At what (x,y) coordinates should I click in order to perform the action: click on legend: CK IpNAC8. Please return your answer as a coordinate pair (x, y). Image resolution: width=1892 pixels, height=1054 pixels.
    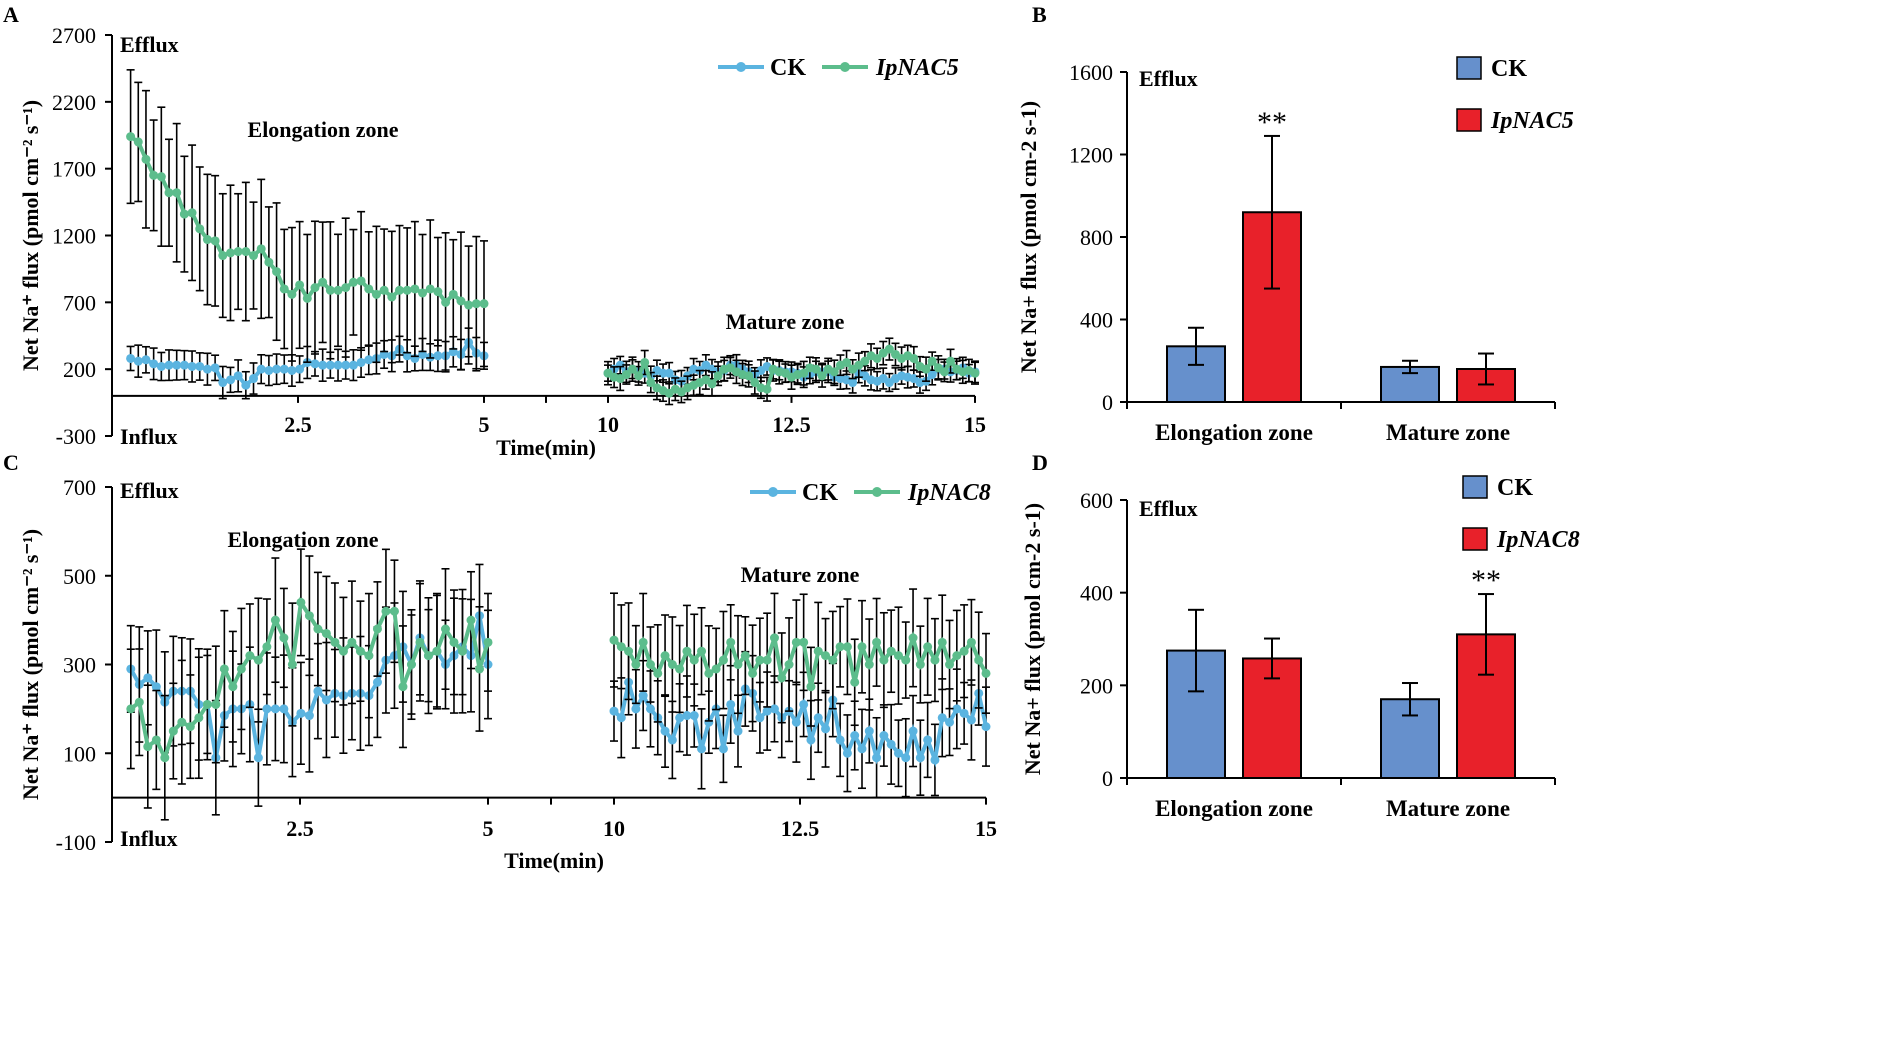
    Looking at the image, I should click on (870, 493).